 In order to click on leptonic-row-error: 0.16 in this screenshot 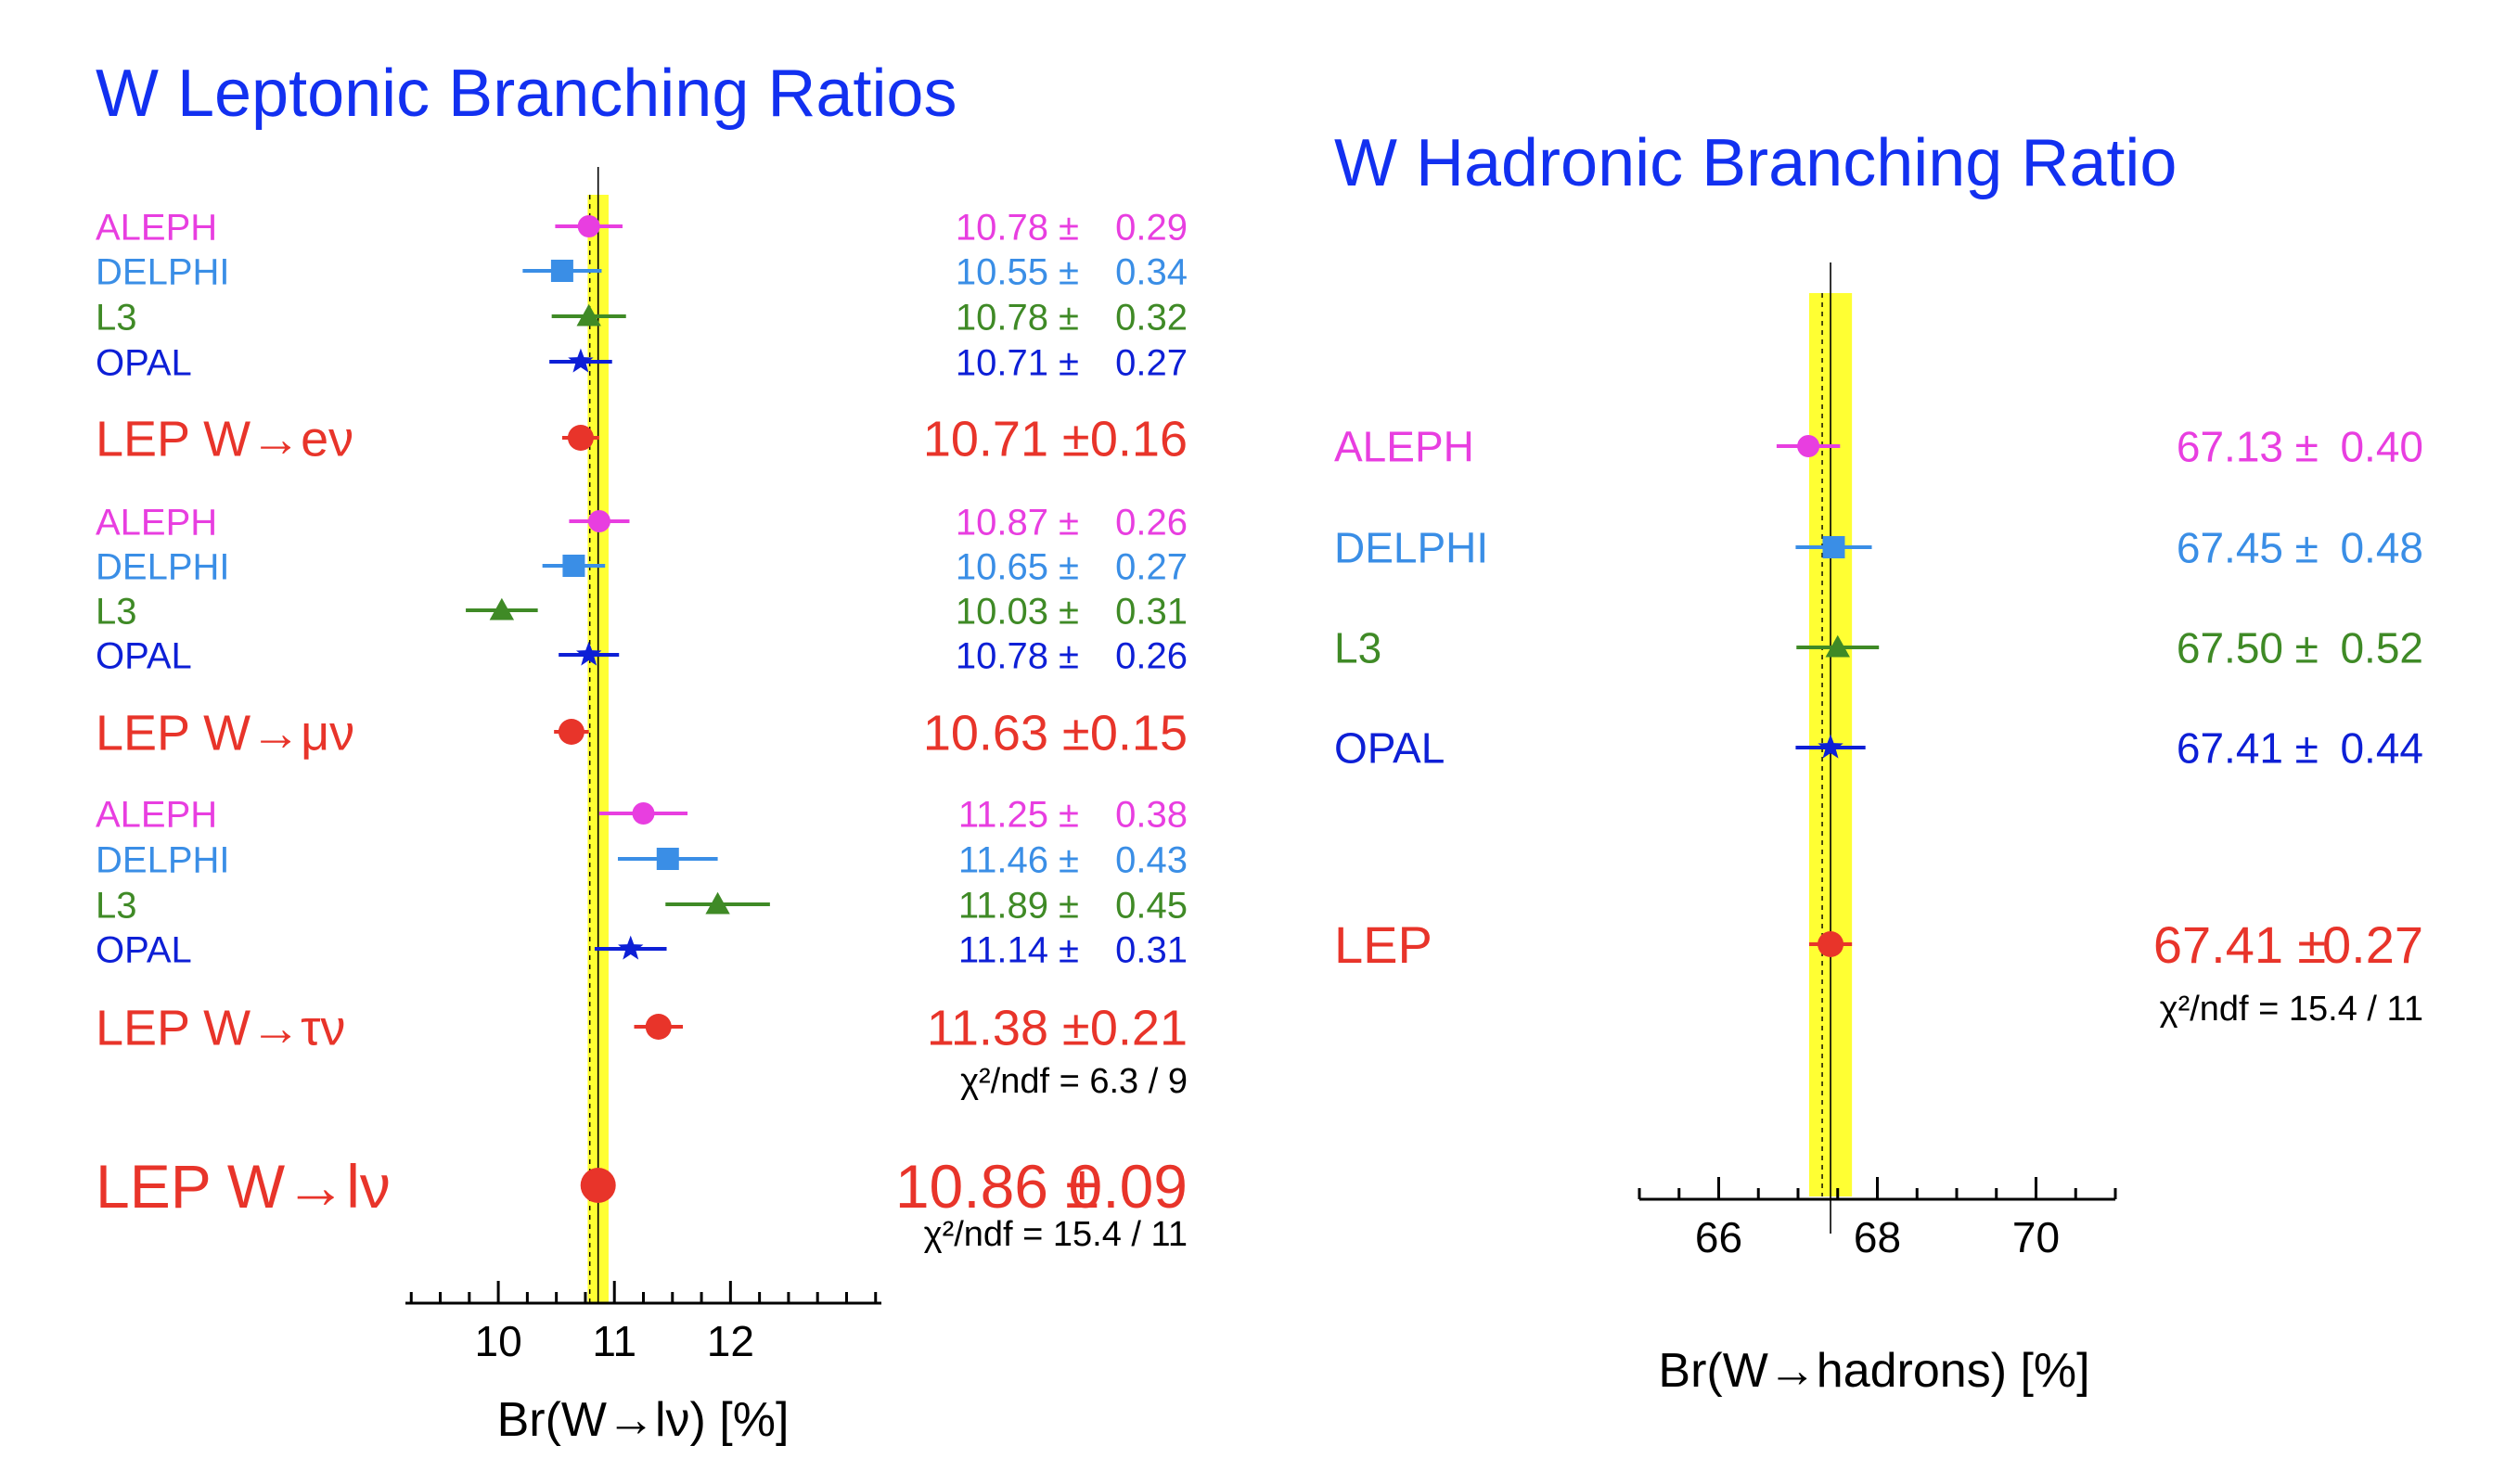, I will do `click(1139, 439)`.